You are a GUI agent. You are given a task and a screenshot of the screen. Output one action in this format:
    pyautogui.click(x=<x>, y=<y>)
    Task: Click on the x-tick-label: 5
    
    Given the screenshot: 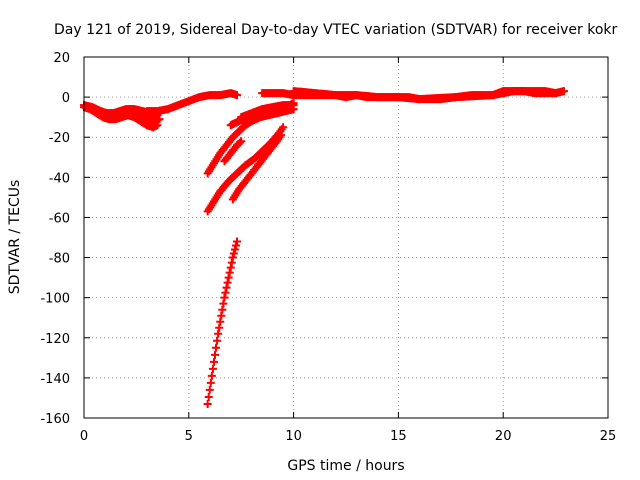 What is the action you would take?
    pyautogui.click(x=189, y=436)
    